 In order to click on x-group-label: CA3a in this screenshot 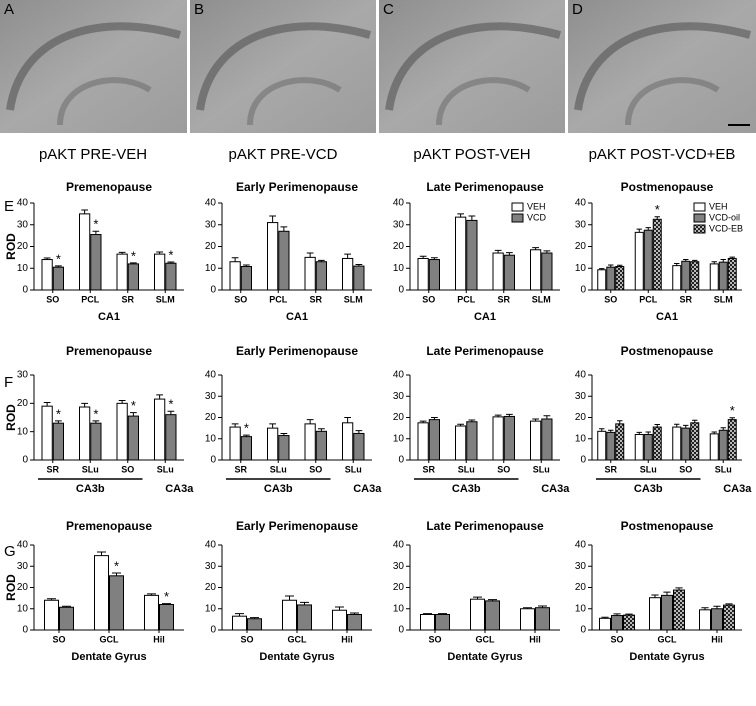, I will do `click(737, 489)`.